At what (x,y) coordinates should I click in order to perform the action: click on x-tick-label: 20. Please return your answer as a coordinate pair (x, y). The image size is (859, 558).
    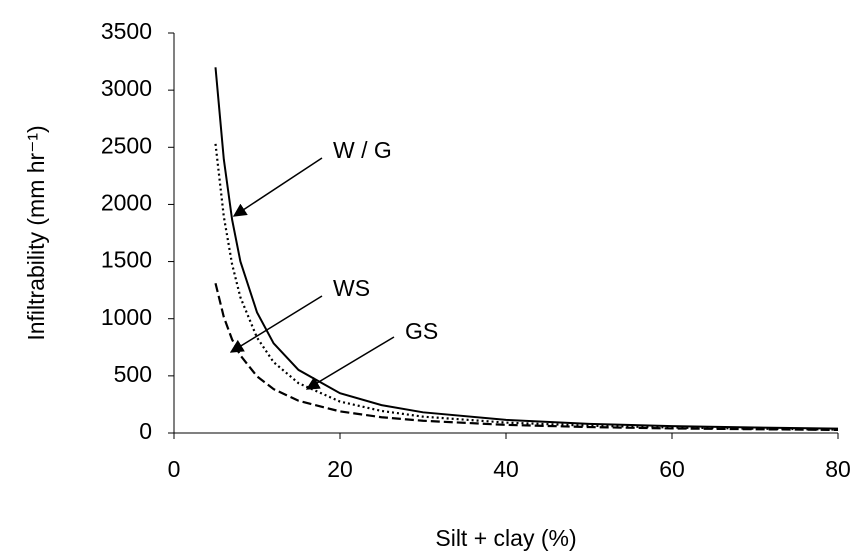
    Looking at the image, I should click on (340, 469).